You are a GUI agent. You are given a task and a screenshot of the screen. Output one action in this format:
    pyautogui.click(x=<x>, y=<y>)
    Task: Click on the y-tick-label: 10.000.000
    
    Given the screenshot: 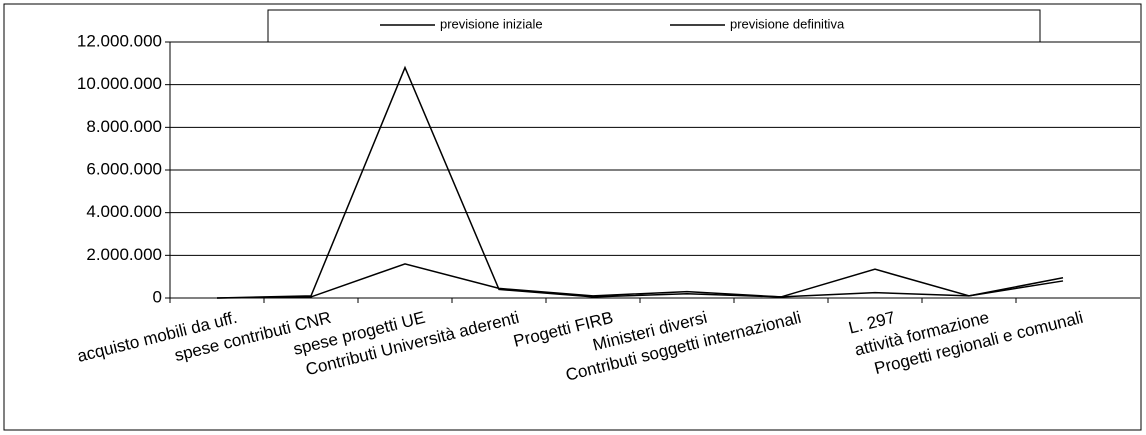 What is the action you would take?
    pyautogui.click(x=119, y=83)
    